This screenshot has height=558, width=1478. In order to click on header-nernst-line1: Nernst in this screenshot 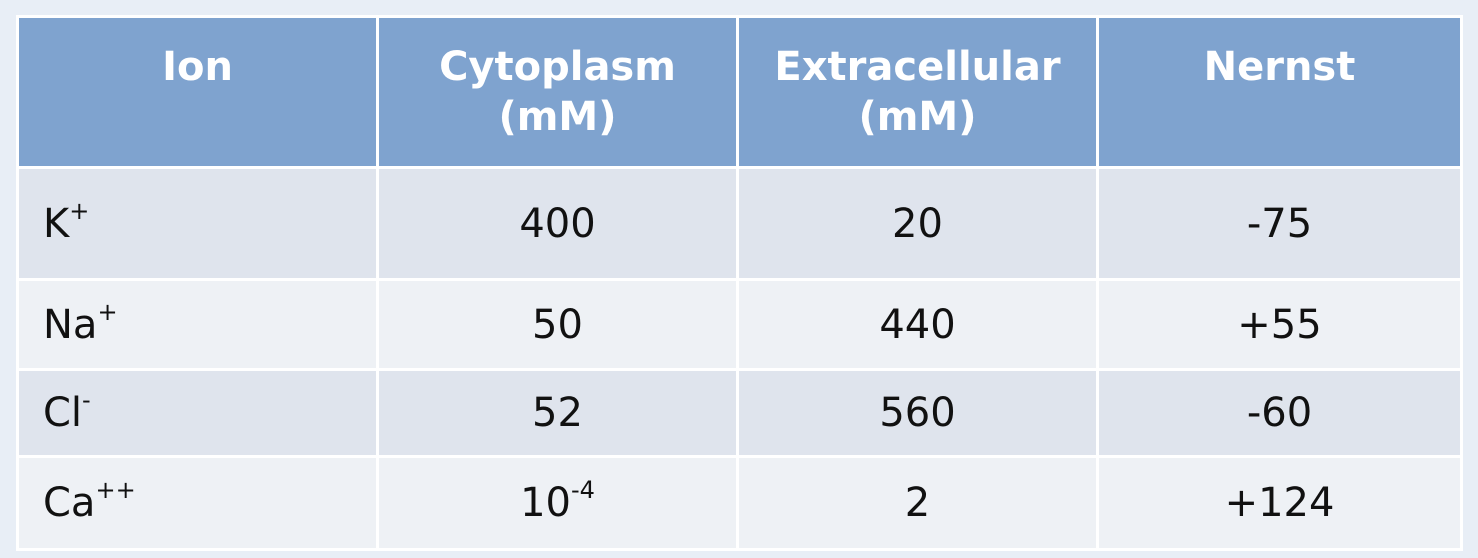, I will do `click(1279, 67)`.